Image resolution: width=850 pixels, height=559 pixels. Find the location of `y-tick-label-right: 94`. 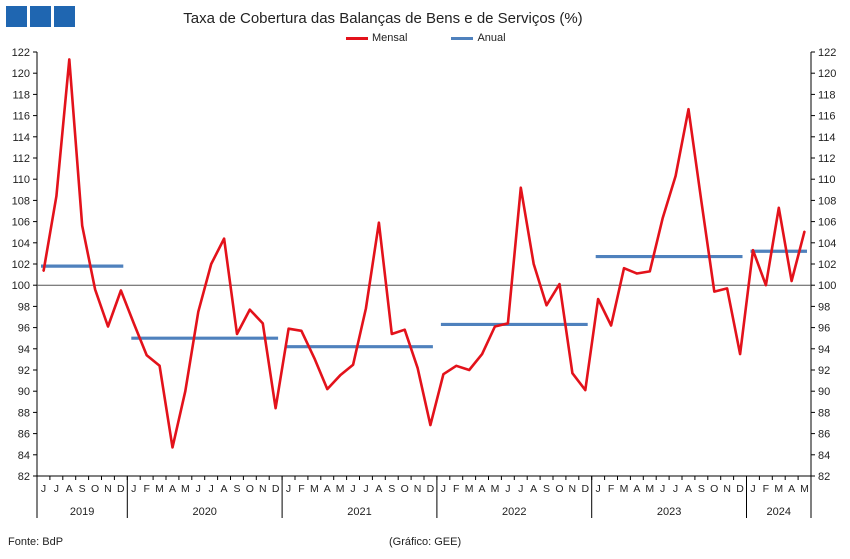

y-tick-label-right: 94 is located at coordinates (824, 350).